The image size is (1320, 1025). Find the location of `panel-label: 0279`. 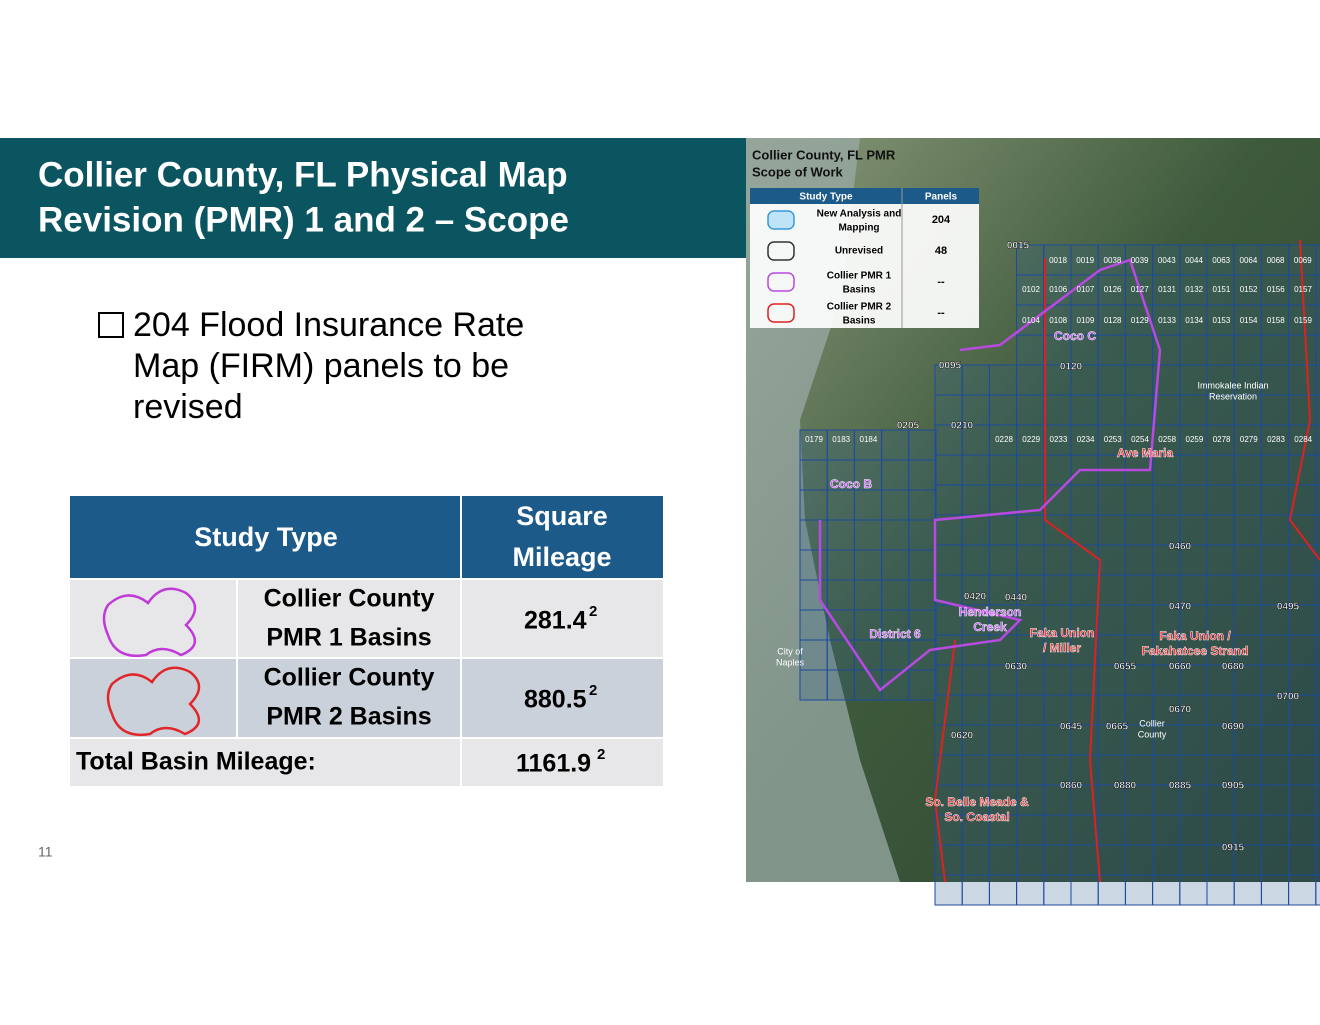

panel-label: 0279 is located at coordinates (1249, 439).